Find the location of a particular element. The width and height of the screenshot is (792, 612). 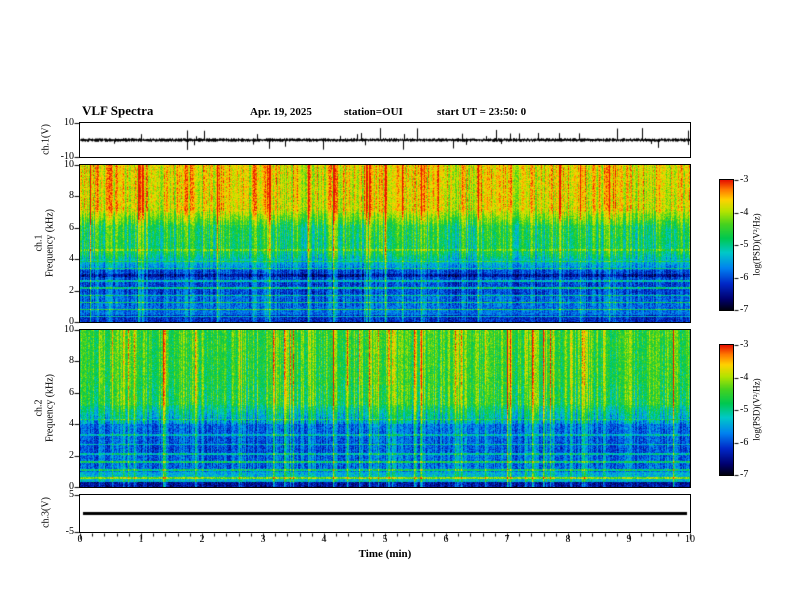

ch1-waveform-canvas is located at coordinates (385, 140).